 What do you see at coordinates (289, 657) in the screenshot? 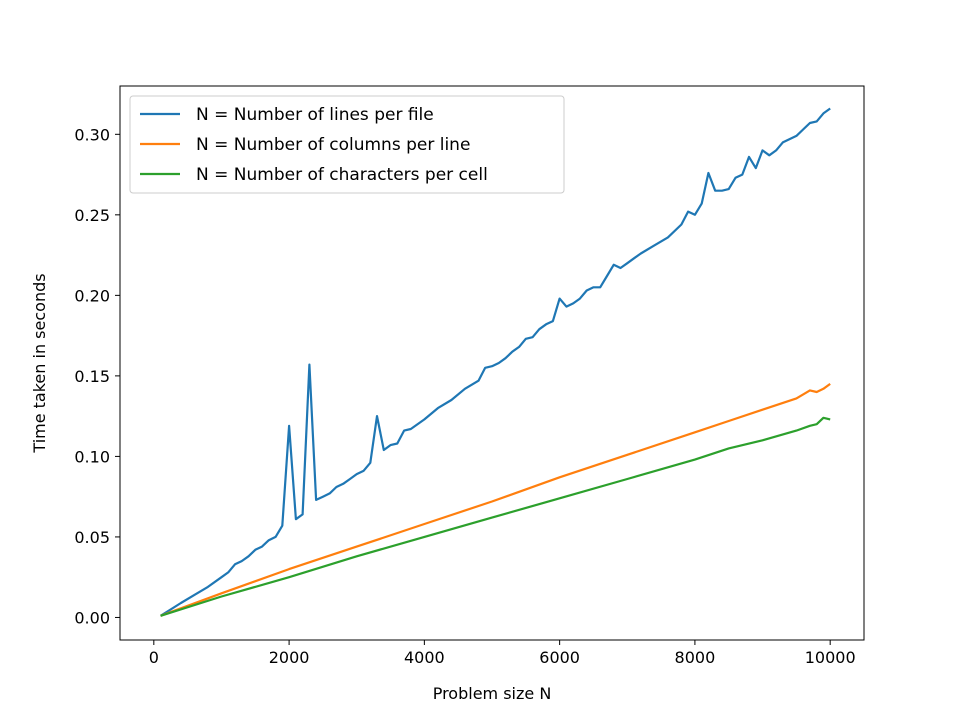
I see `x-tick-label: 2000` at bounding box center [289, 657].